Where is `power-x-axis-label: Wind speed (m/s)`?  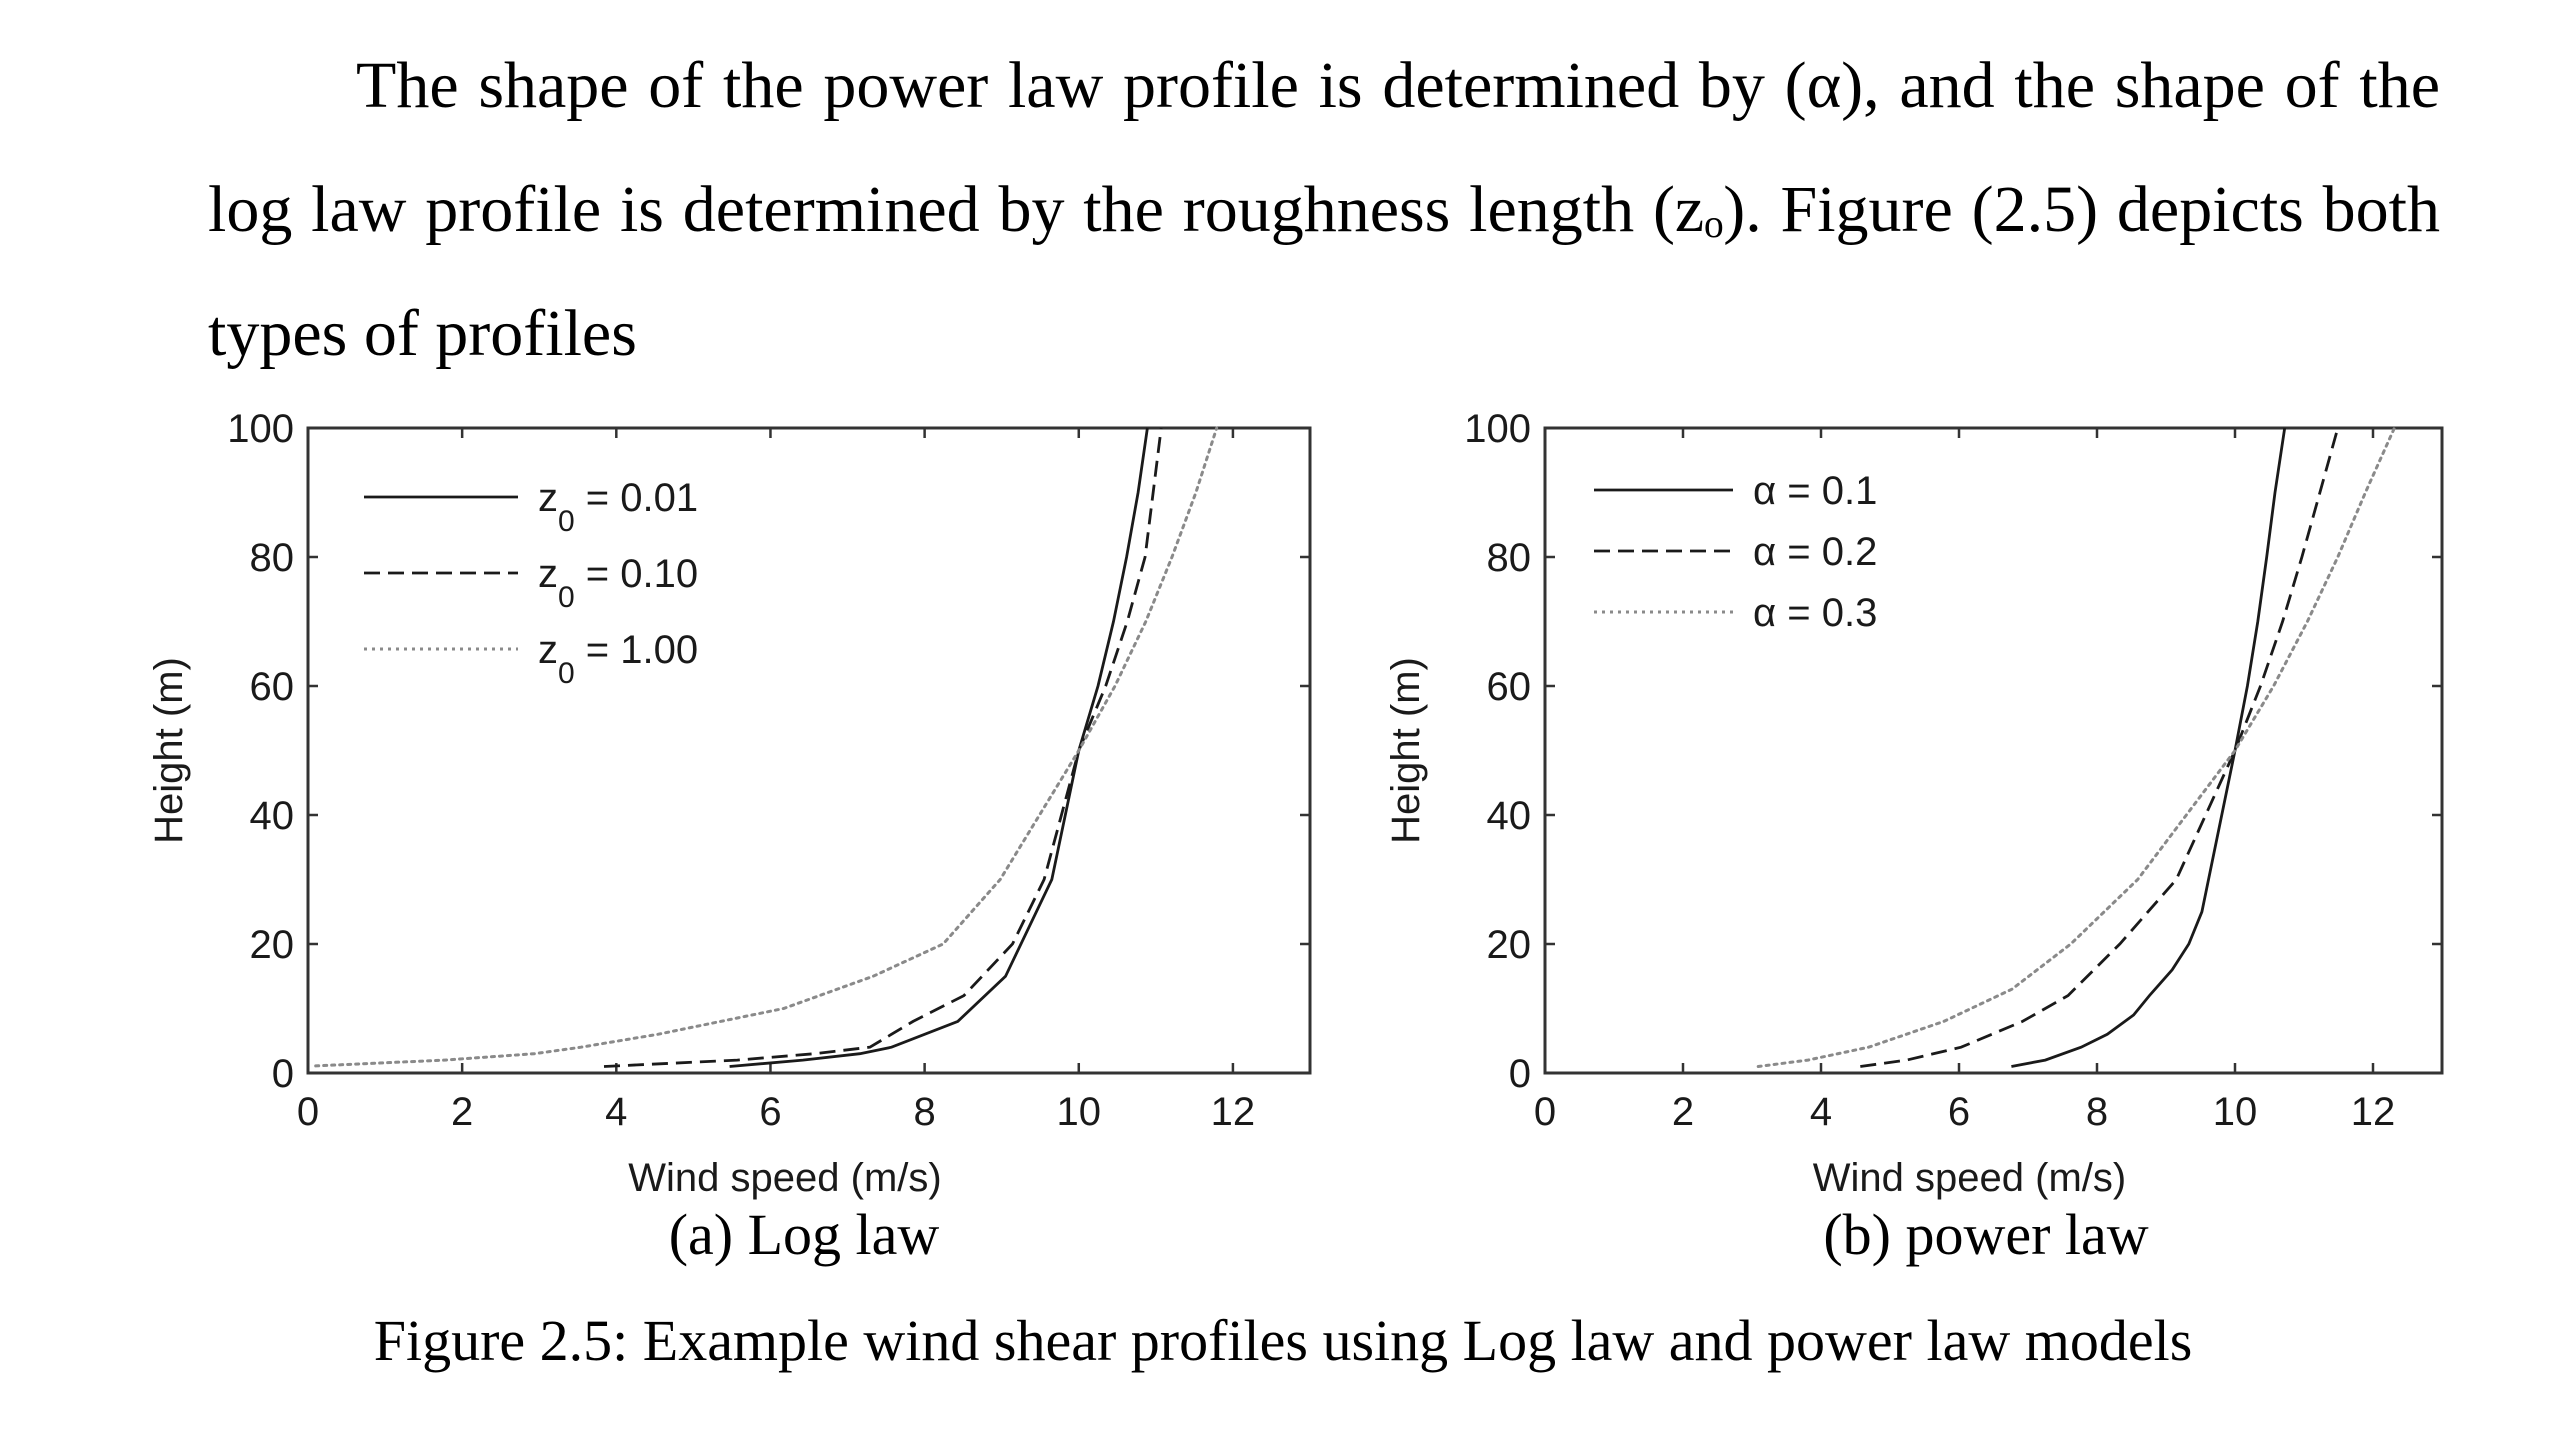 power-x-axis-label: Wind speed (m/s) is located at coordinates (1969, 1178).